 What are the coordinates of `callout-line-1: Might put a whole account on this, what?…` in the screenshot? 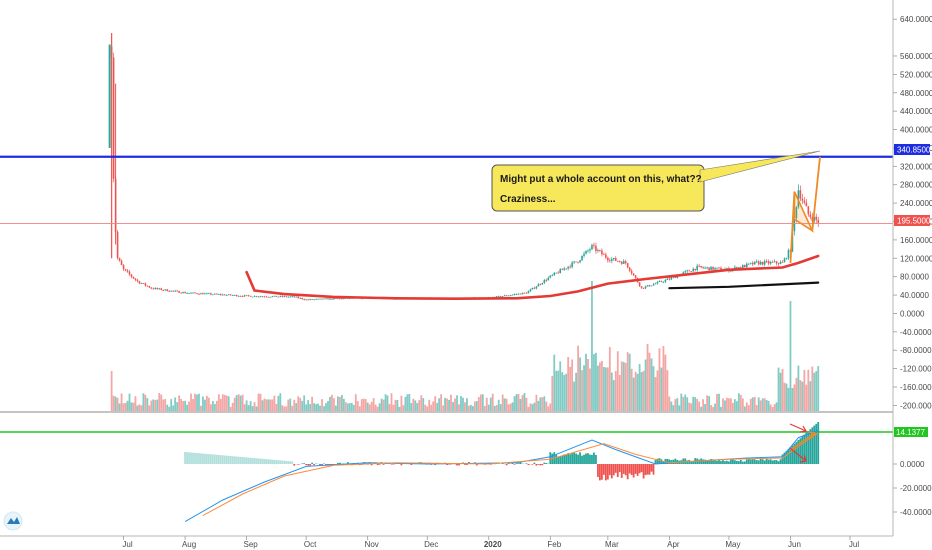 It's located at (601, 179).